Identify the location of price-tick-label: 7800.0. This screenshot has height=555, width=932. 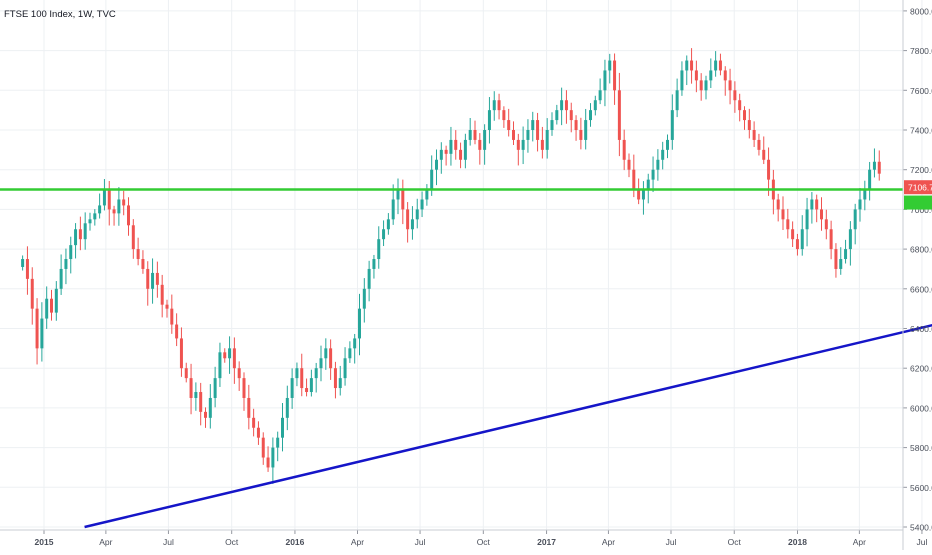
(921, 51).